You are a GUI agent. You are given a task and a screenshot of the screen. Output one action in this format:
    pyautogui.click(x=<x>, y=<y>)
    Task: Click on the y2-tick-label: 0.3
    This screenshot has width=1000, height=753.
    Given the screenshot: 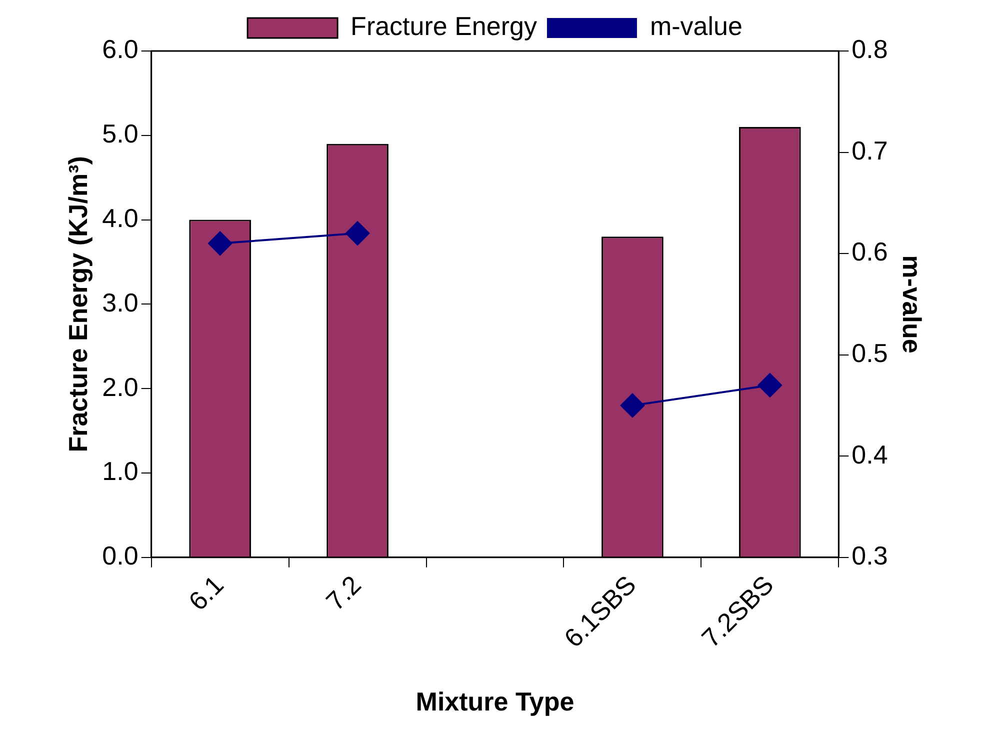 What is the action you would take?
    pyautogui.click(x=870, y=555)
    